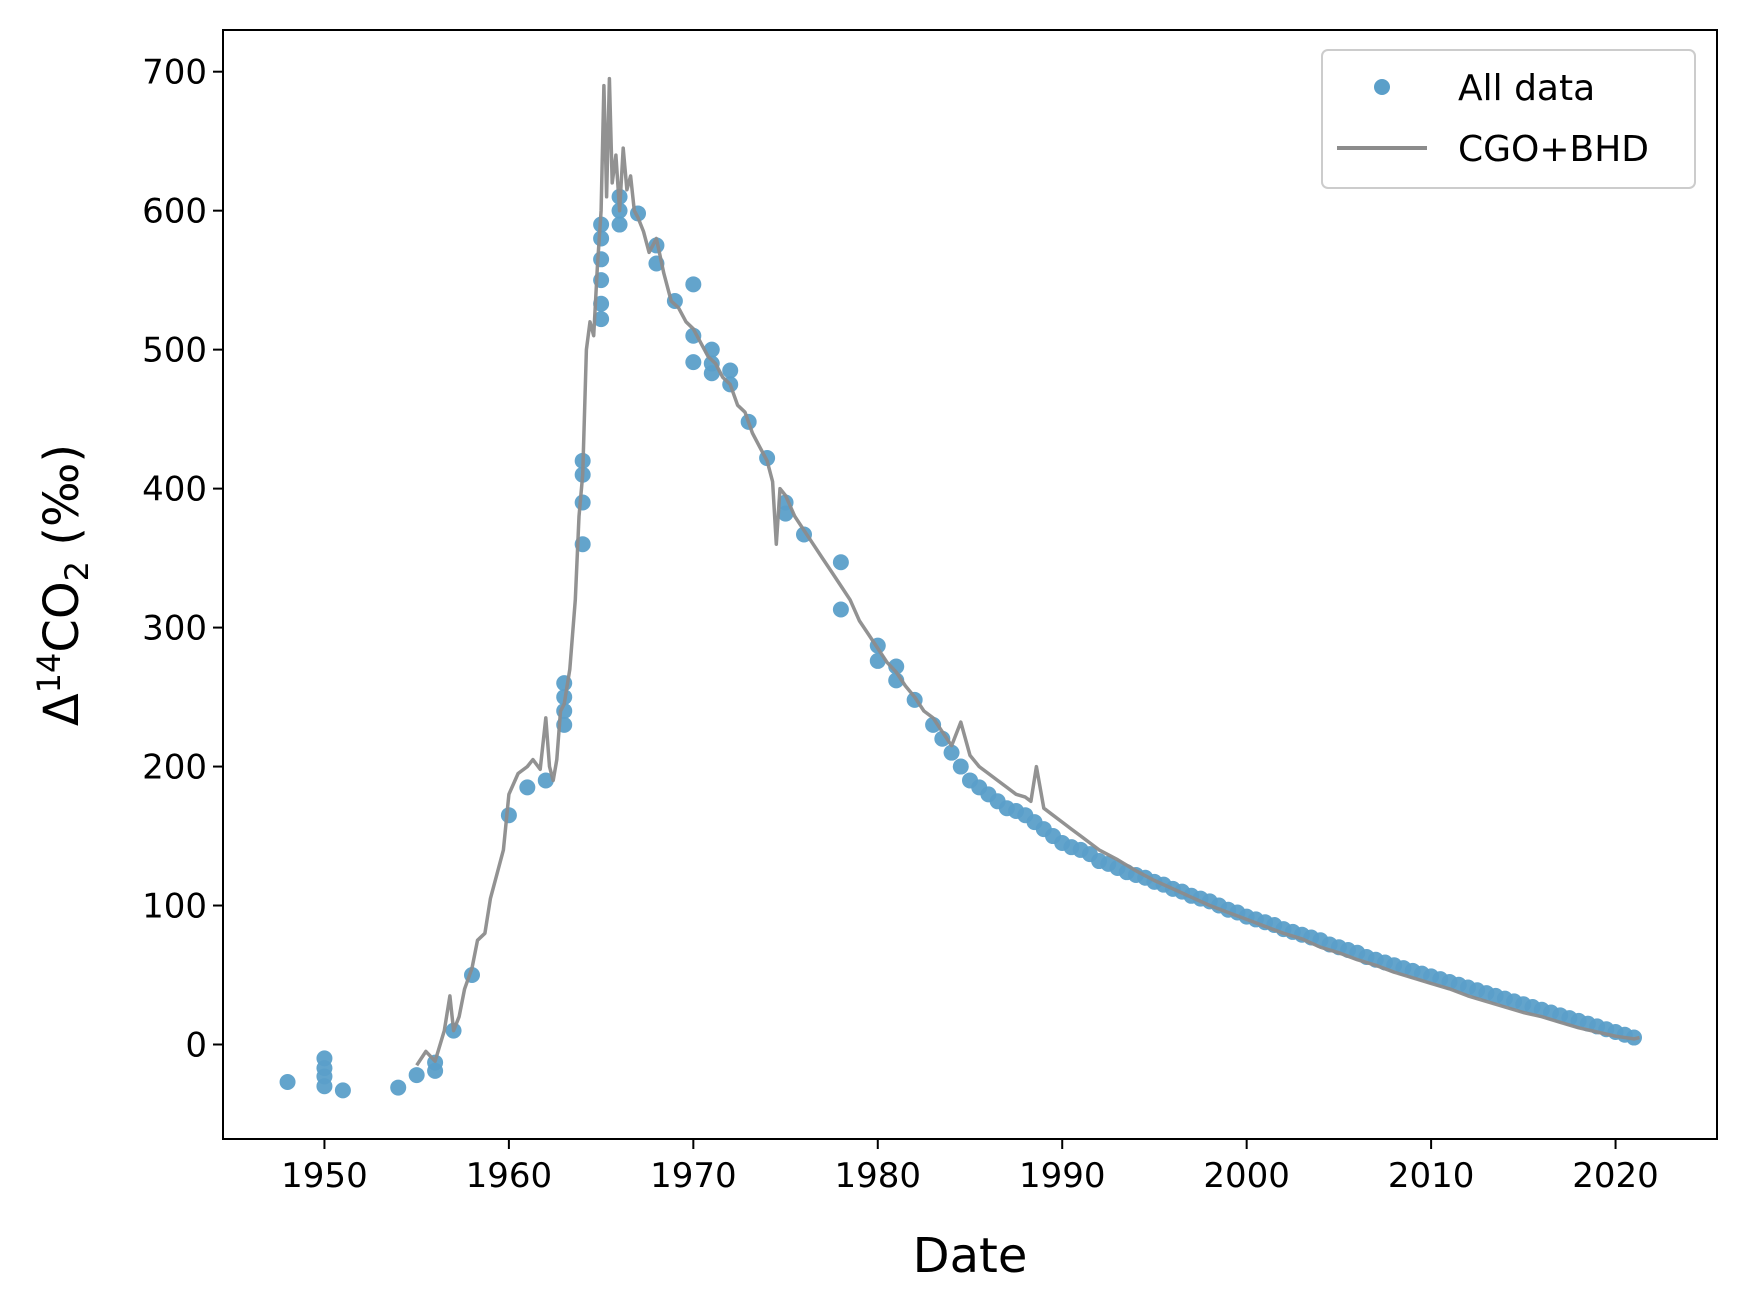 The width and height of the screenshot is (1739, 1313). Describe the element at coordinates (174, 73) in the screenshot. I see `y-tick-label: 700` at that location.